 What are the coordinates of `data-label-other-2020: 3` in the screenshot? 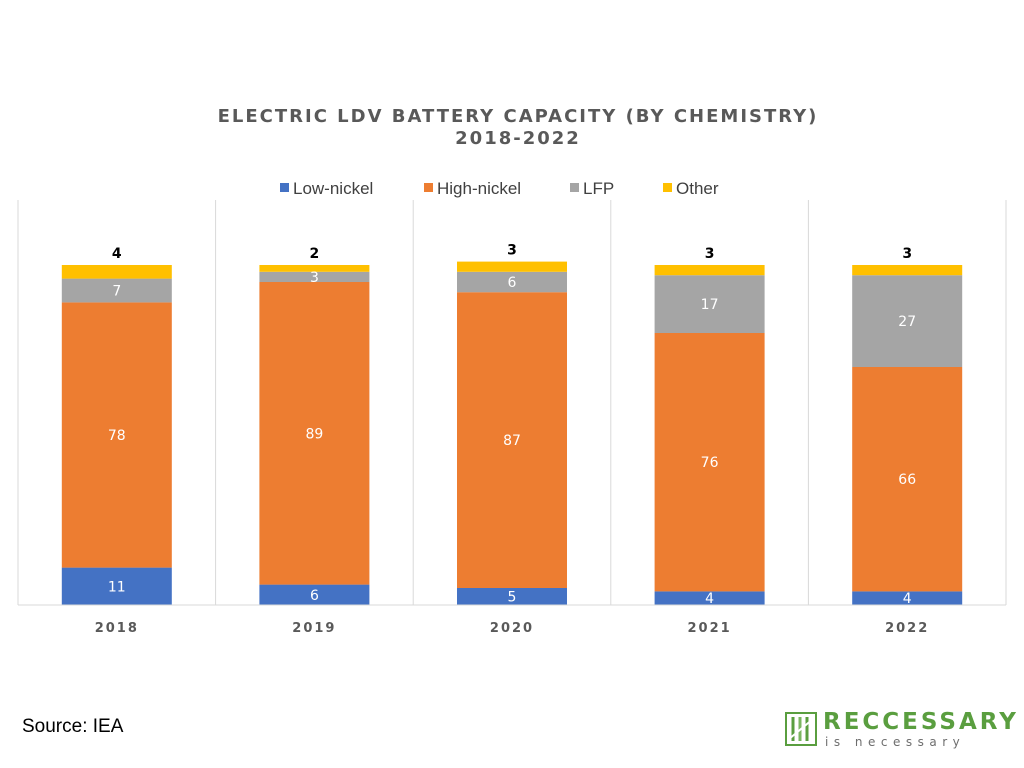 It's located at (512, 251).